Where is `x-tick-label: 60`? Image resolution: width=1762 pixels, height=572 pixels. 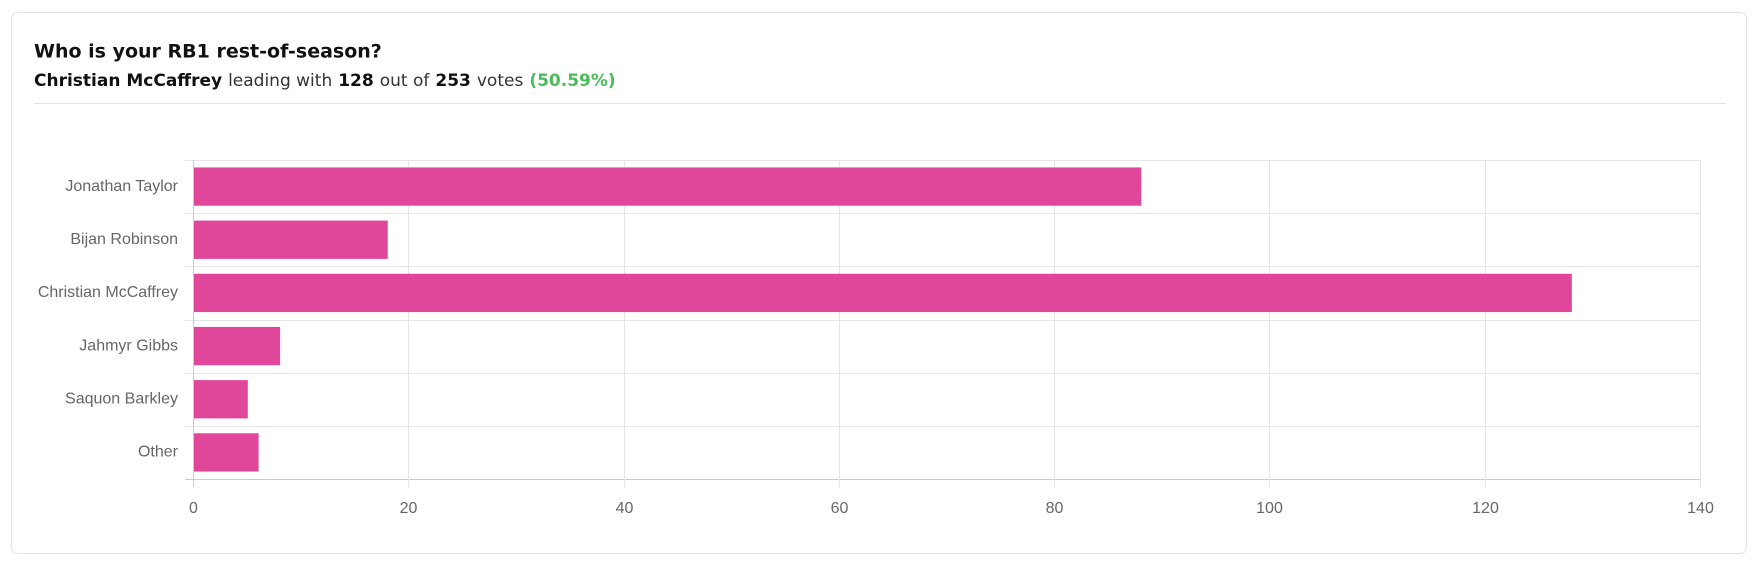
x-tick-label: 60 is located at coordinates (840, 508).